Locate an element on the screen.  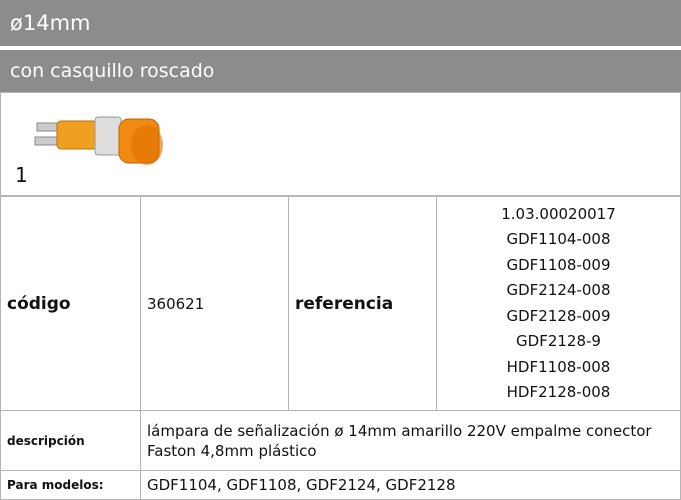
models-value: GDF1104, GDF1108, GDF2124, GDF2128 is located at coordinates (410, 485).